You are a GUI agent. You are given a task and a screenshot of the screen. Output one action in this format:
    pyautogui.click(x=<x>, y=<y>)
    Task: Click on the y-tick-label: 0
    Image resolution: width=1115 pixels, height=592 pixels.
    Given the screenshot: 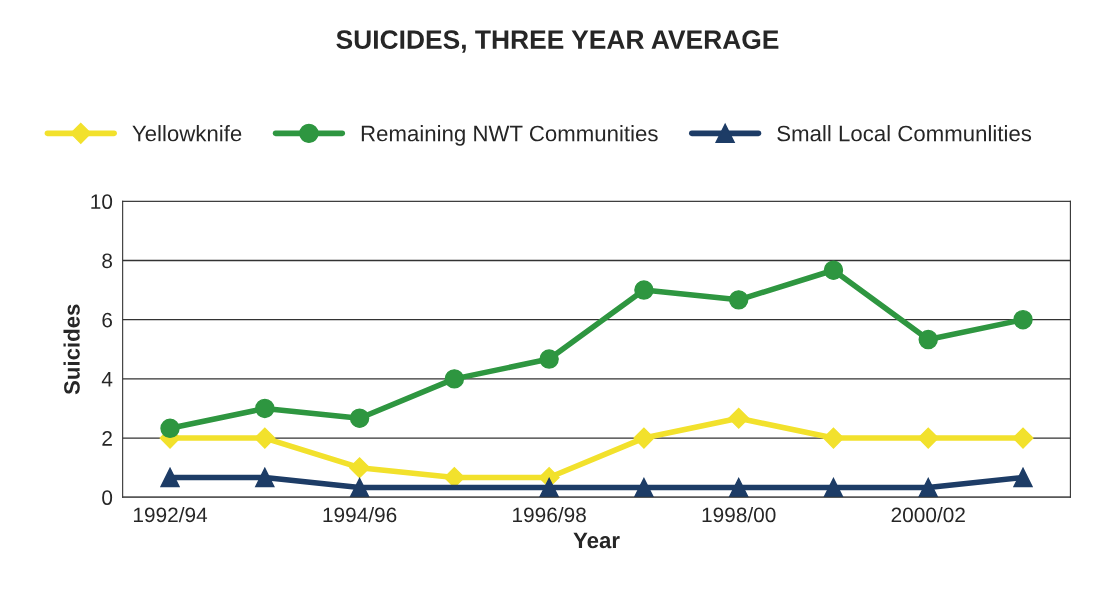 What is the action you would take?
    pyautogui.click(x=107, y=498)
    